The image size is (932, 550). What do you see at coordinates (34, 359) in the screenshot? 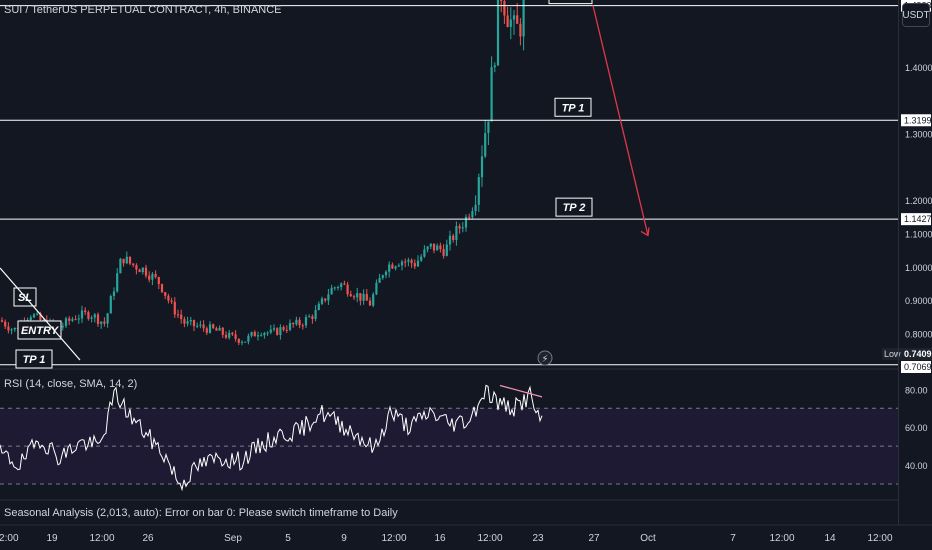
I see `left-tp1-label: TP 1` at bounding box center [34, 359].